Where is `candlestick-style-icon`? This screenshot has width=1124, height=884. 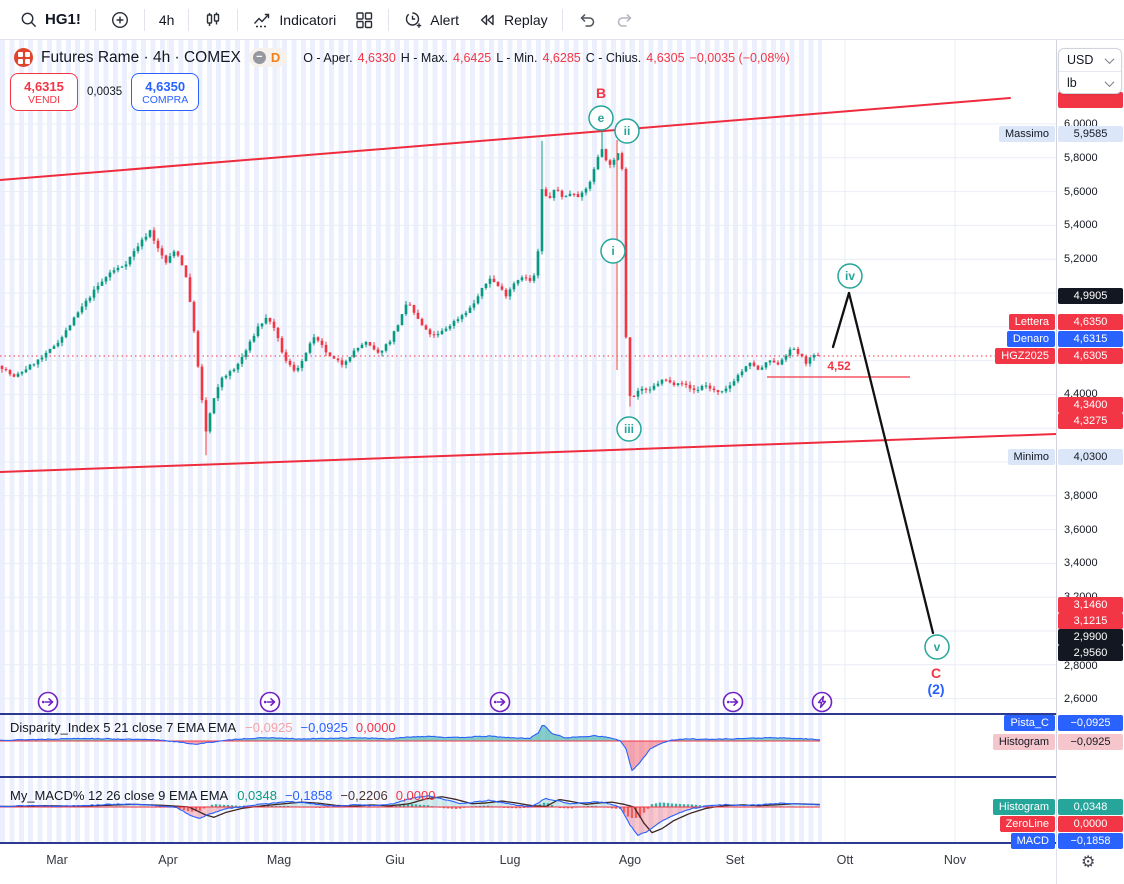
candlestick-style-icon is located at coordinates (213, 19).